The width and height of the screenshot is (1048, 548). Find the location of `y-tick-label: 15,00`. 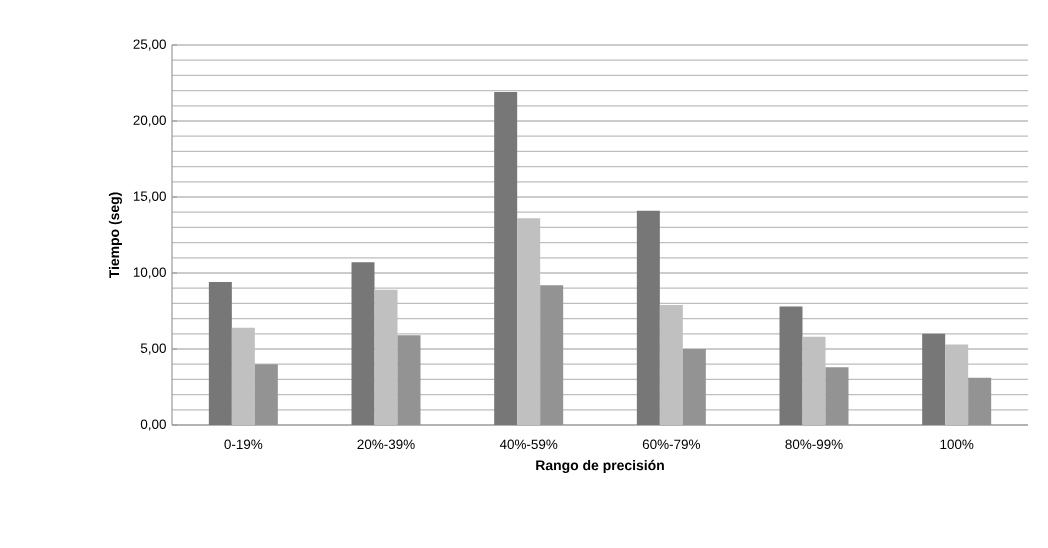

y-tick-label: 15,00 is located at coordinates (149, 197).